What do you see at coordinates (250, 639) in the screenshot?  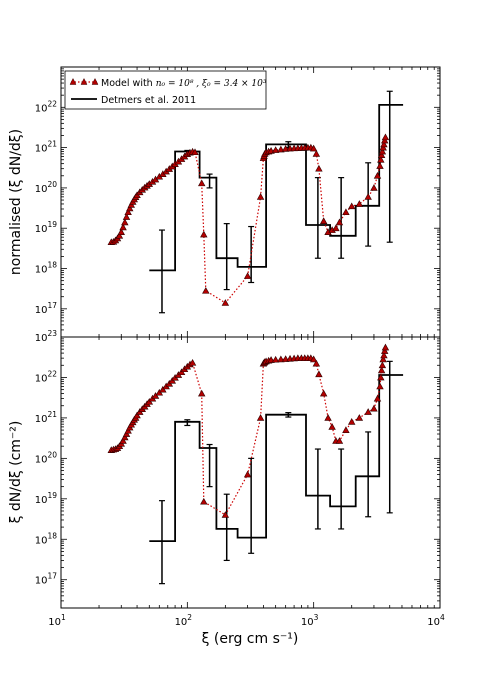 I see `x-axis-label: ξ (erg cm s⁻¹)` at bounding box center [250, 639].